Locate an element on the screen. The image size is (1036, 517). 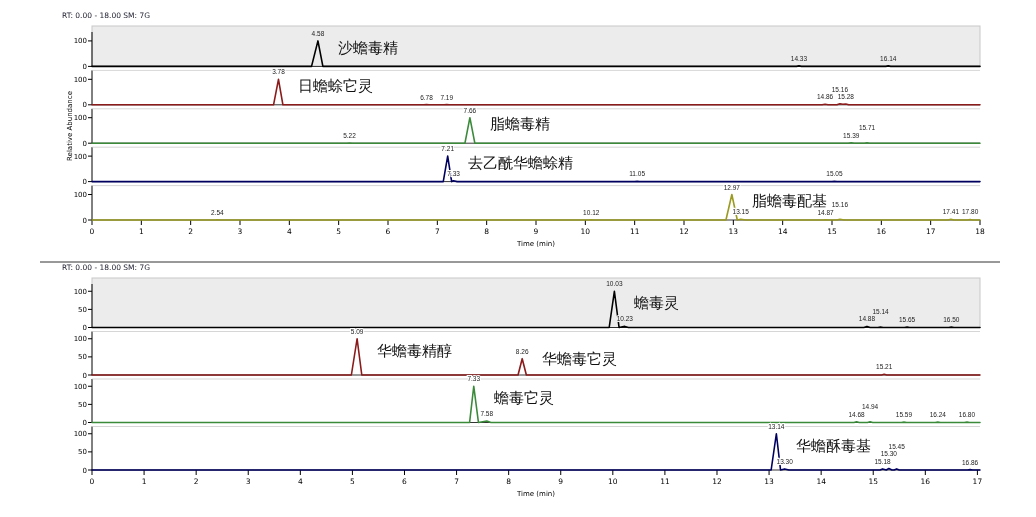
annotation: 华蟾毒精醇 is located at coordinates (415, 350).